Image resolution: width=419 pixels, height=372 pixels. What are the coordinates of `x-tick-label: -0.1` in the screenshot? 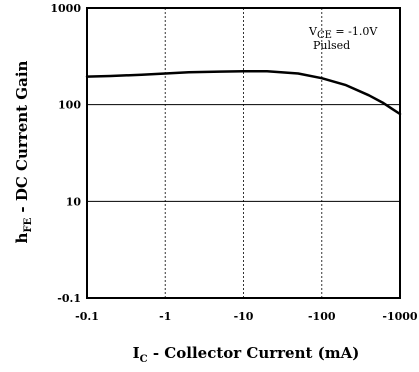 It's located at (87, 316).